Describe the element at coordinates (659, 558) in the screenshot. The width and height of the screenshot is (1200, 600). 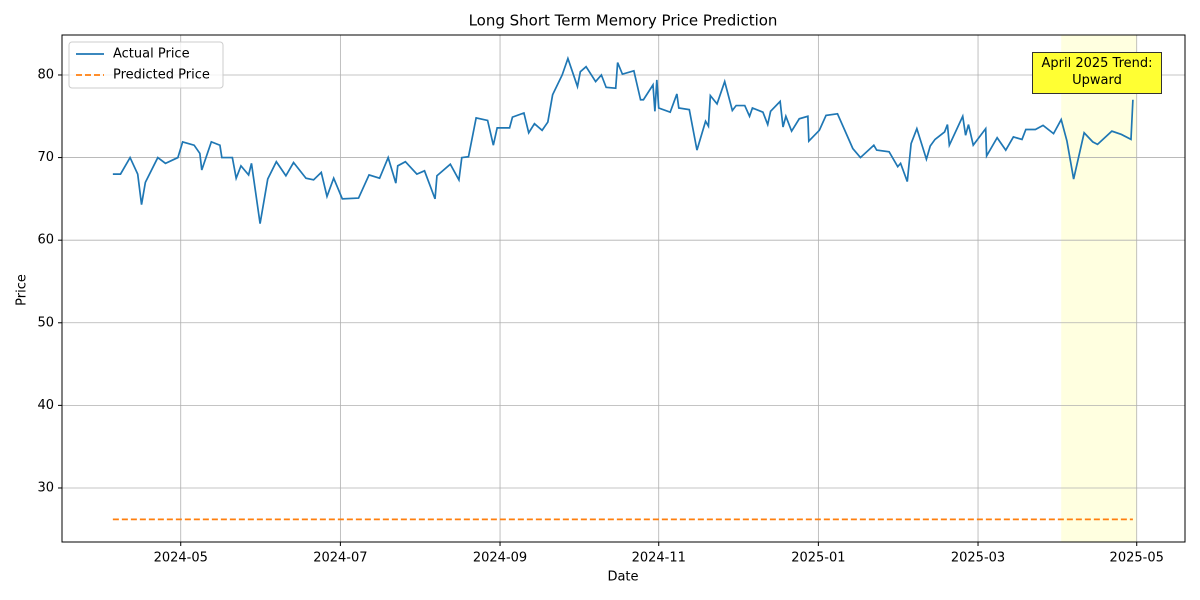
I see `x-tick-label: 2024-11` at that location.